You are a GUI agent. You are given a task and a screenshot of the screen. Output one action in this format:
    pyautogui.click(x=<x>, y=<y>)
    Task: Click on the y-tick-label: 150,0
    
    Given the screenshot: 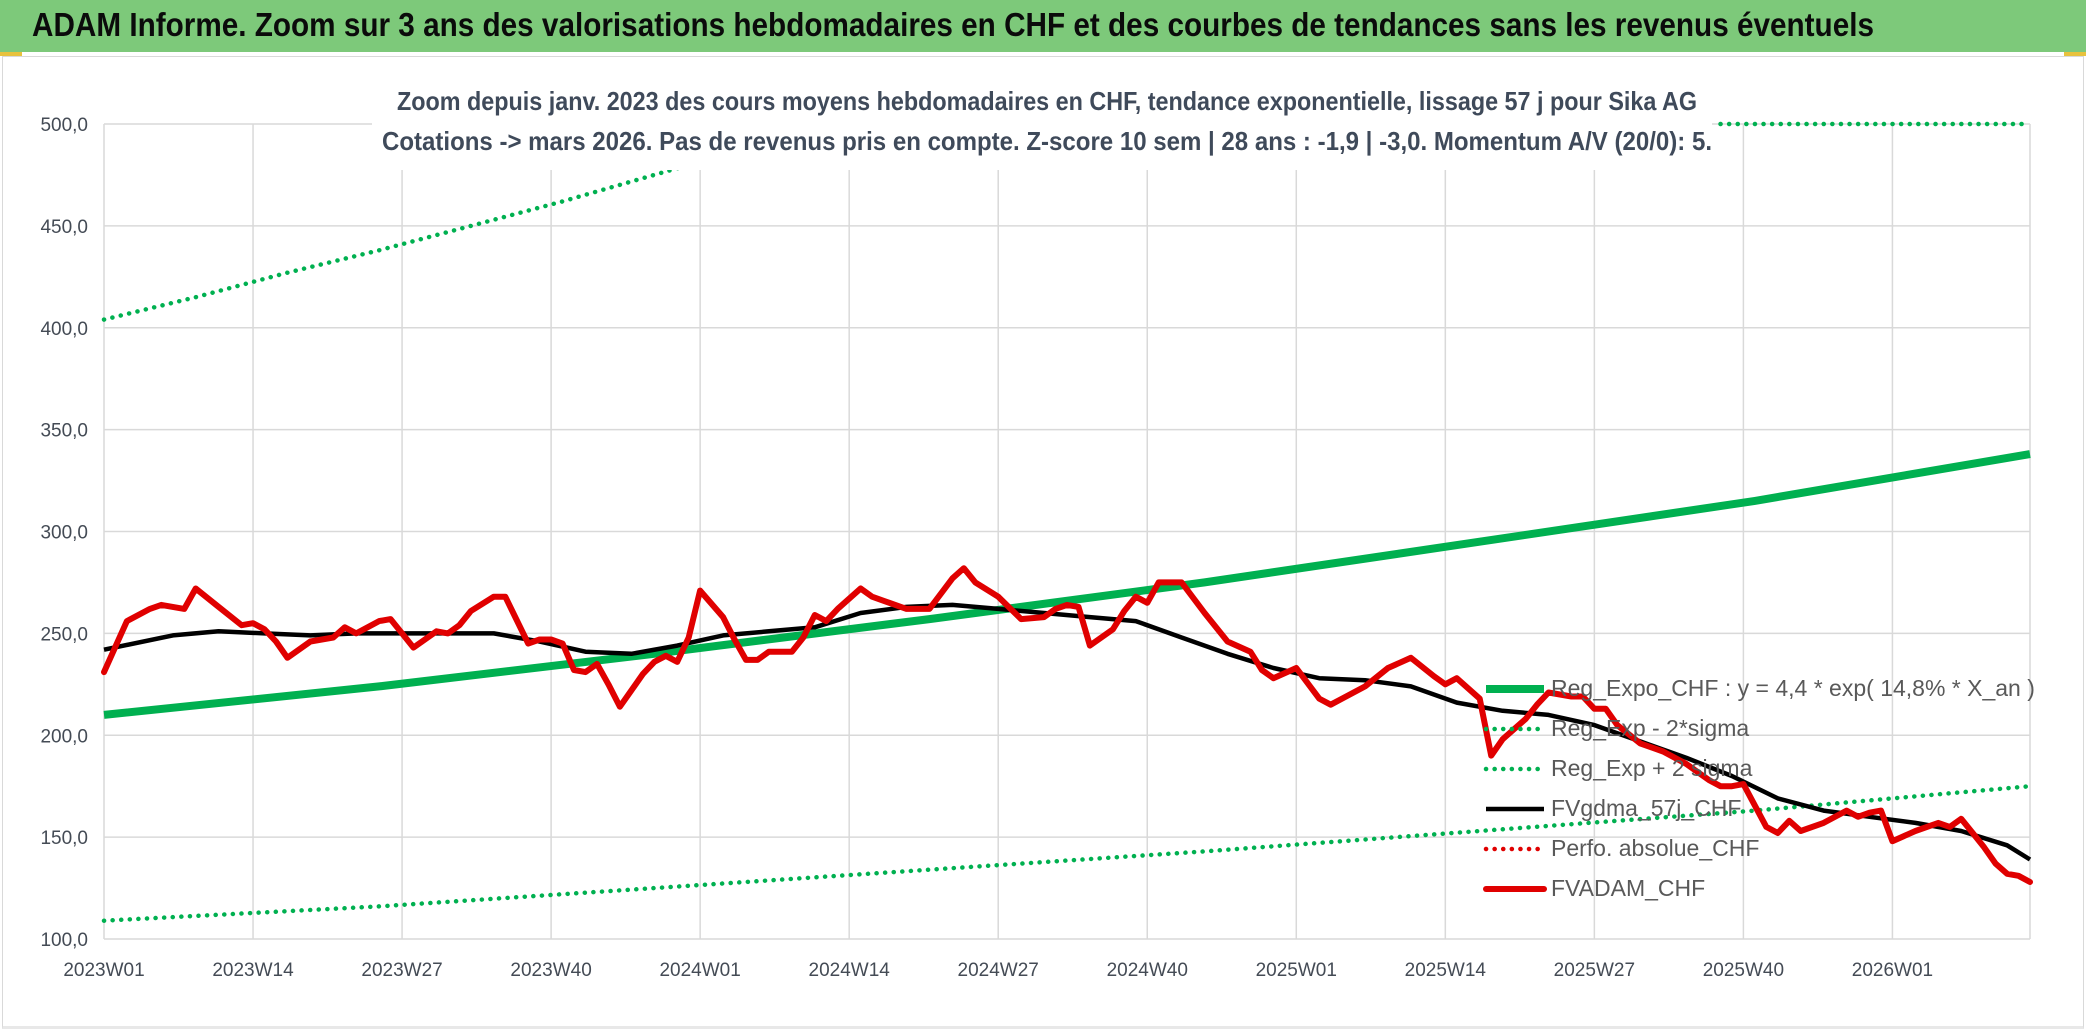 What is the action you would take?
    pyautogui.click(x=64, y=838)
    